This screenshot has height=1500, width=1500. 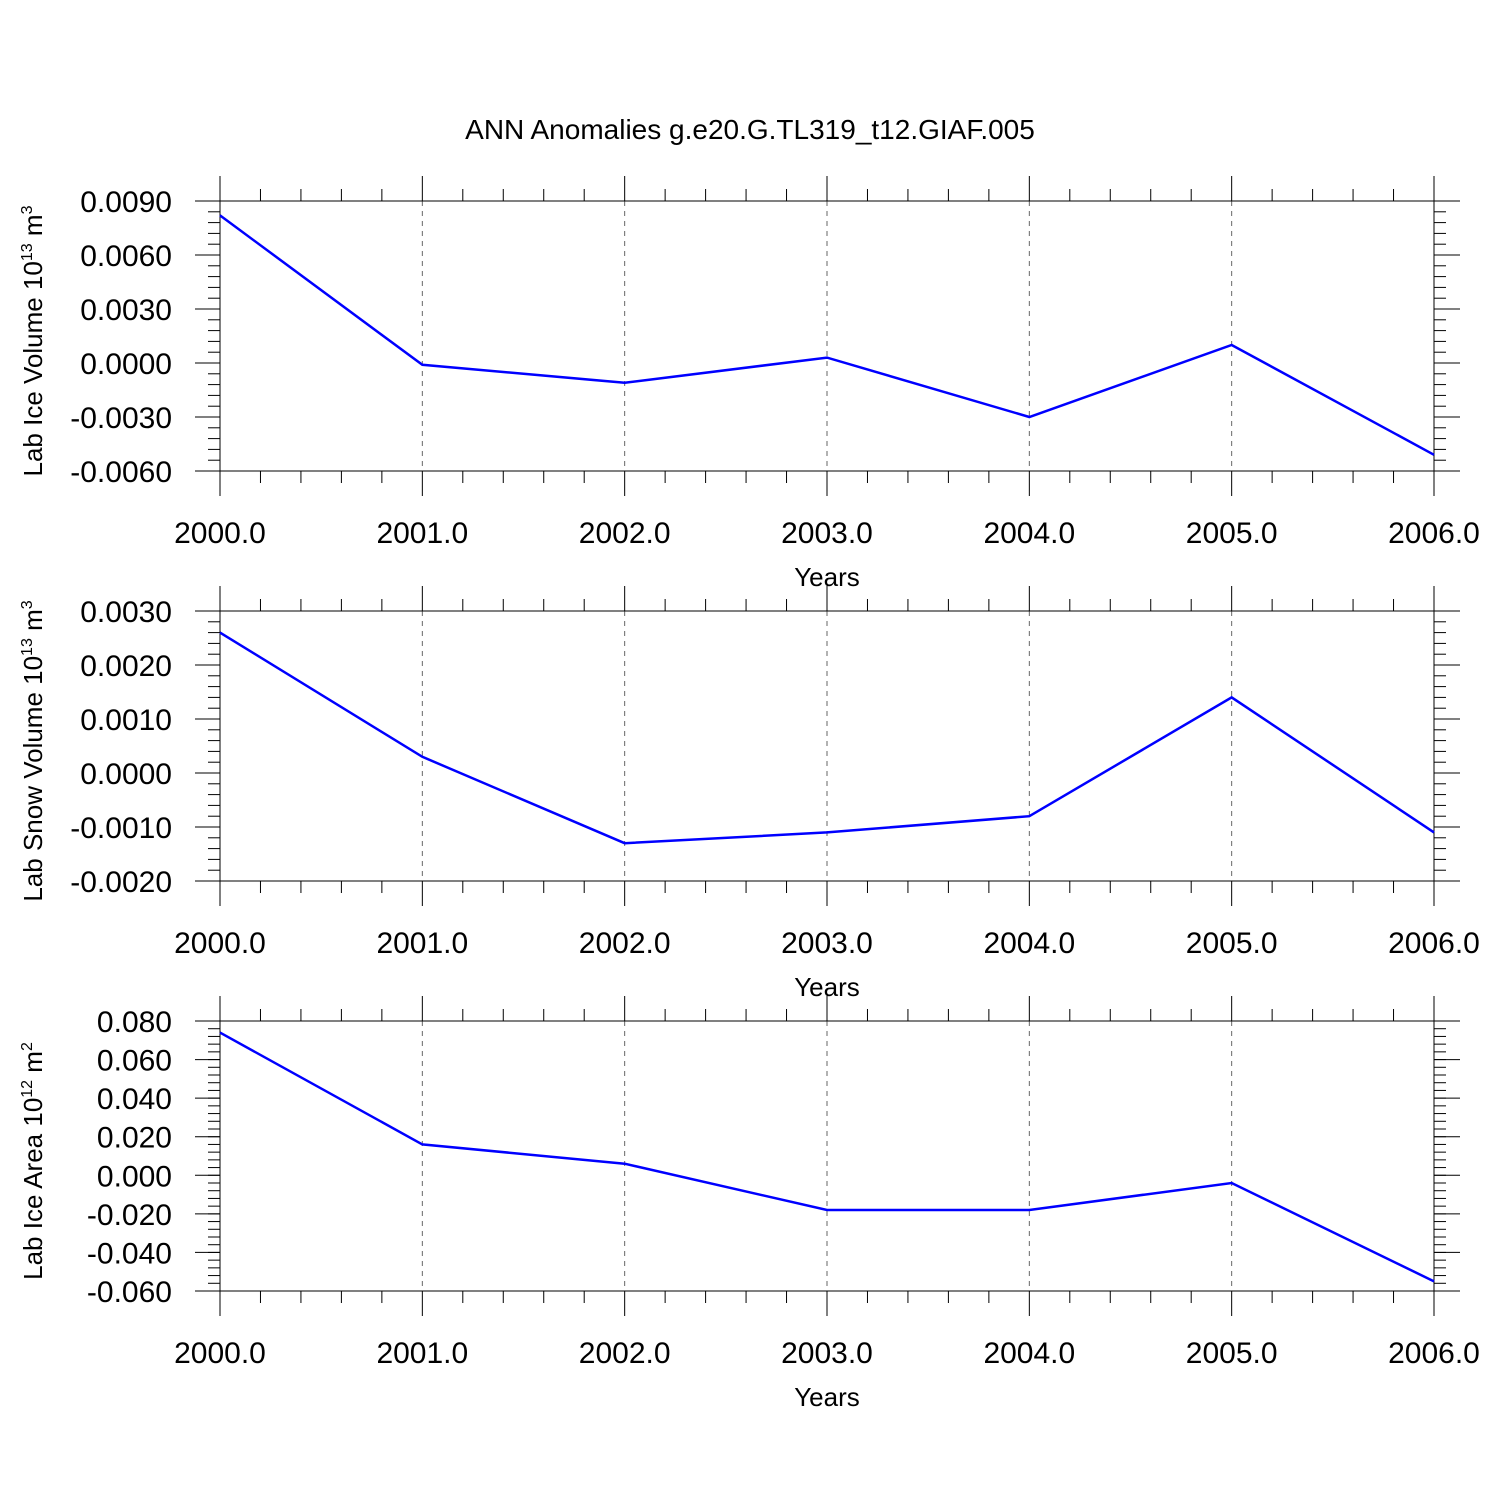 I want to click on y-axis-label: Lab Snow Volume 1013 m3, so click(x=33, y=750).